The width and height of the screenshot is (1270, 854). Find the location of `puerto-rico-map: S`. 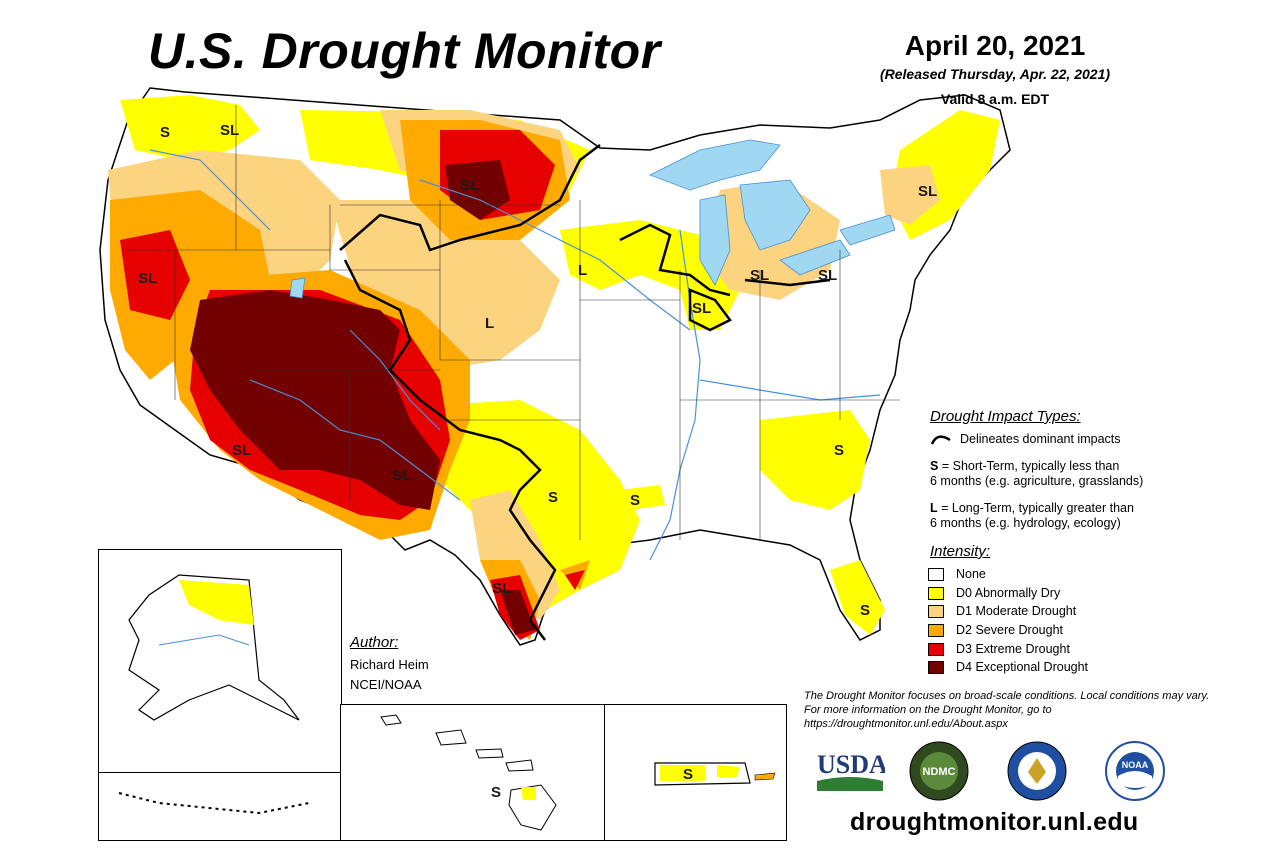

puerto-rico-map: S is located at coordinates (715, 774).